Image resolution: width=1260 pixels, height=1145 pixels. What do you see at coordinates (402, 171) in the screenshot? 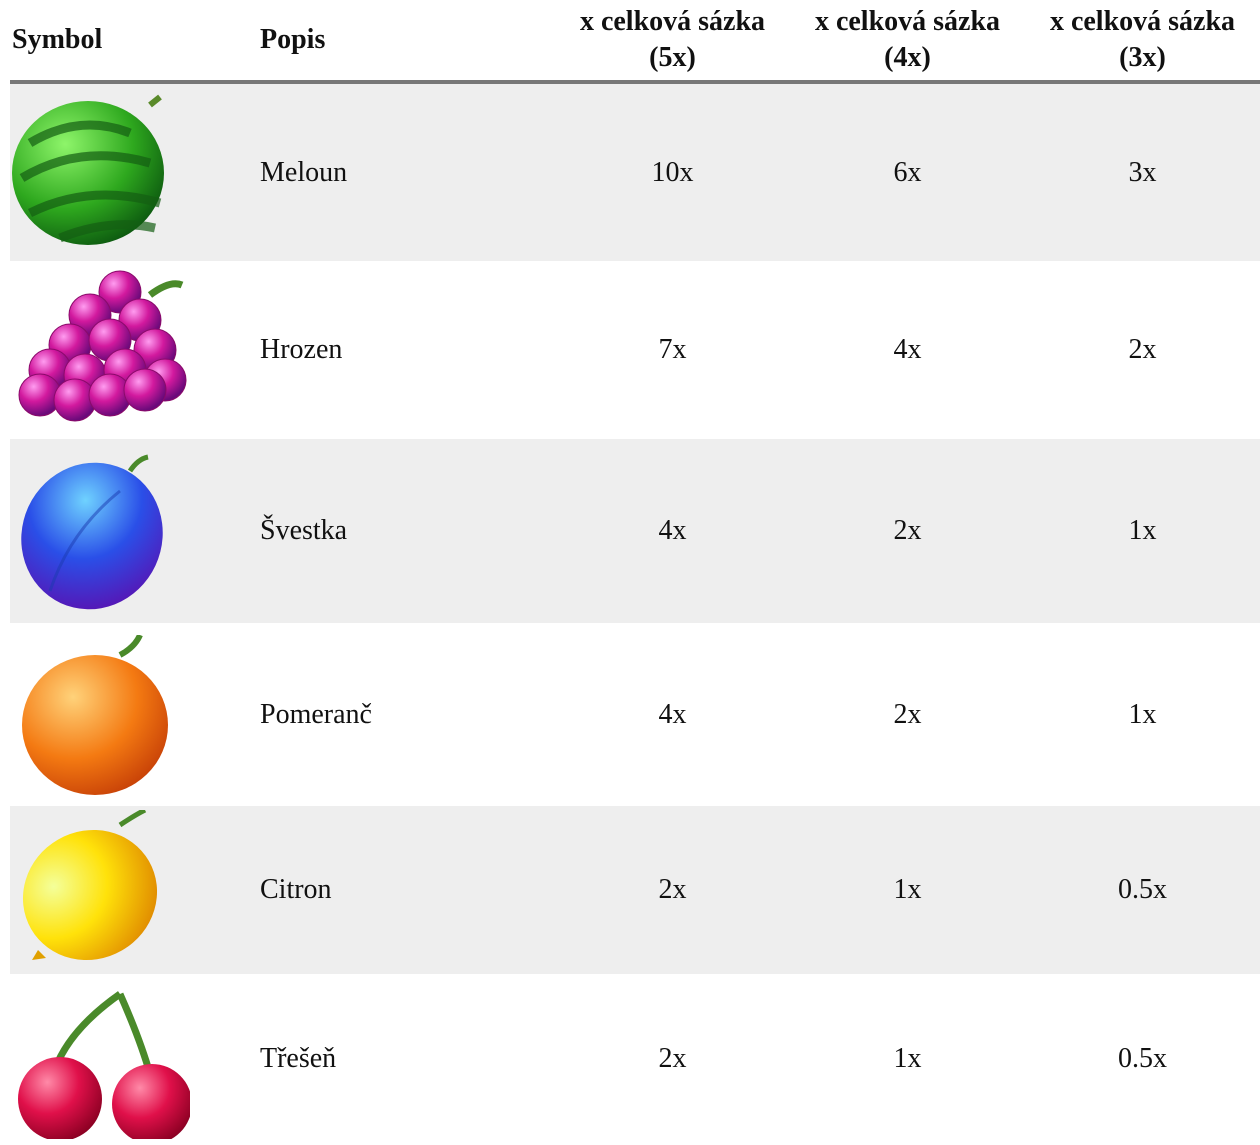
I see `description-cell: Meloun` at bounding box center [402, 171].